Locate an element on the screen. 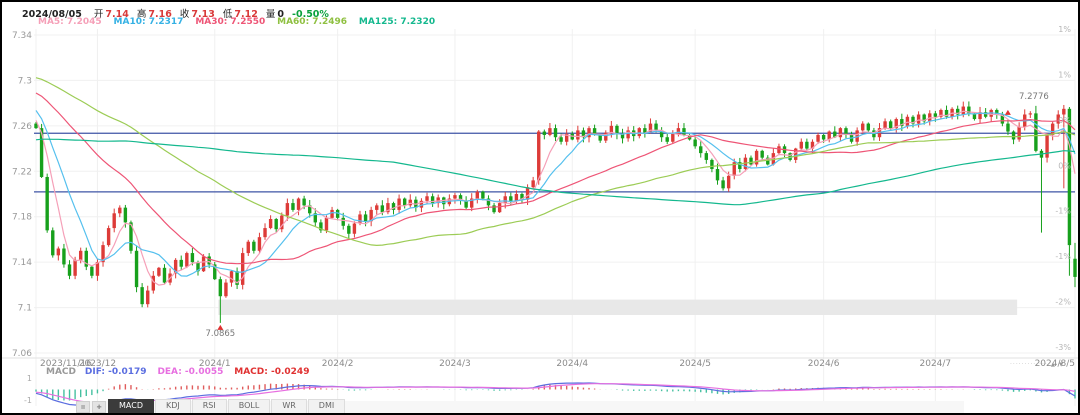 The image size is (1080, 415). high-label: 高 is located at coordinates (141, 14).